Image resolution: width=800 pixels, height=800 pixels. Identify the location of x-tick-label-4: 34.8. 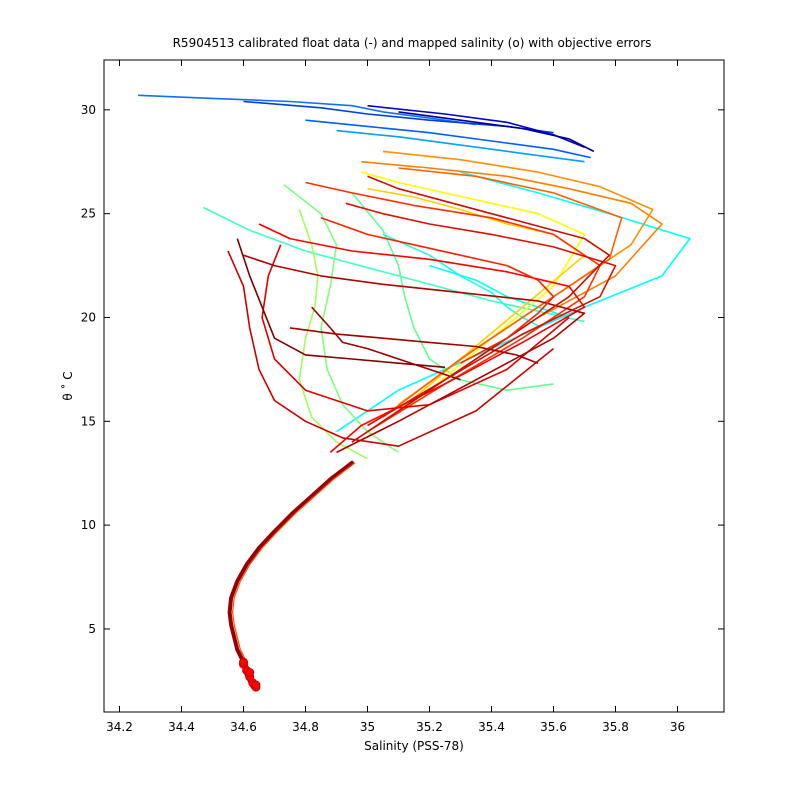
(305, 727).